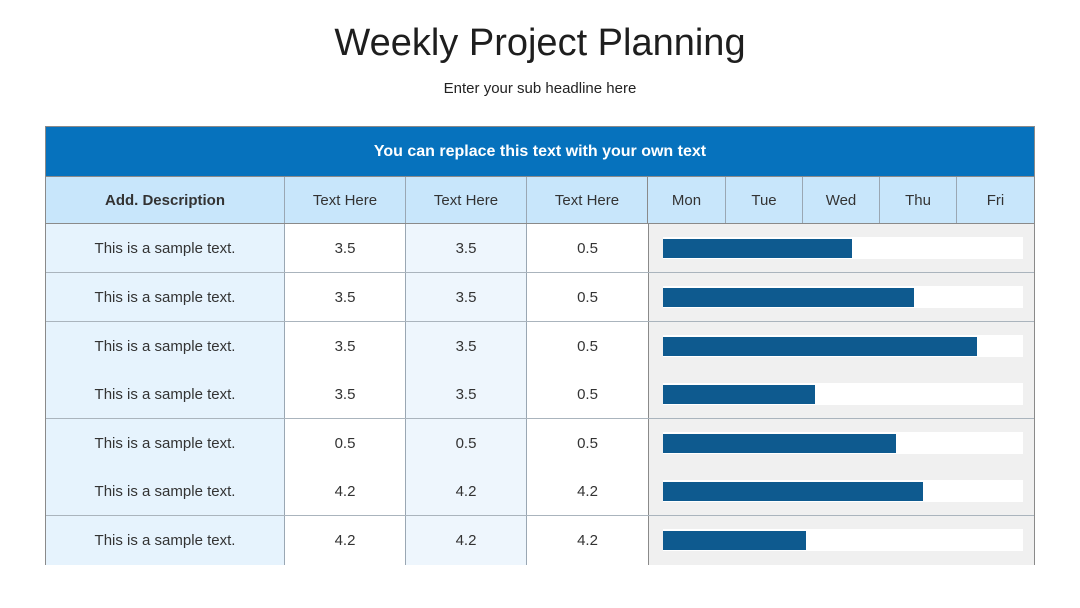 The height and width of the screenshot is (608, 1080). What do you see at coordinates (466, 443) in the screenshot?
I see `row-value-2: 0.5` at bounding box center [466, 443].